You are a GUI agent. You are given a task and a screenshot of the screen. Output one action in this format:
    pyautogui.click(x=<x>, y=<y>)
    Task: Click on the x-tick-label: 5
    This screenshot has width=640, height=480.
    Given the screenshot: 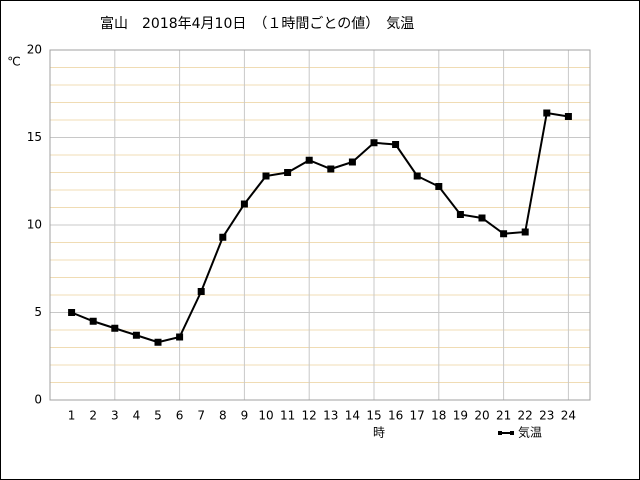 What is the action you would take?
    pyautogui.click(x=158, y=416)
    